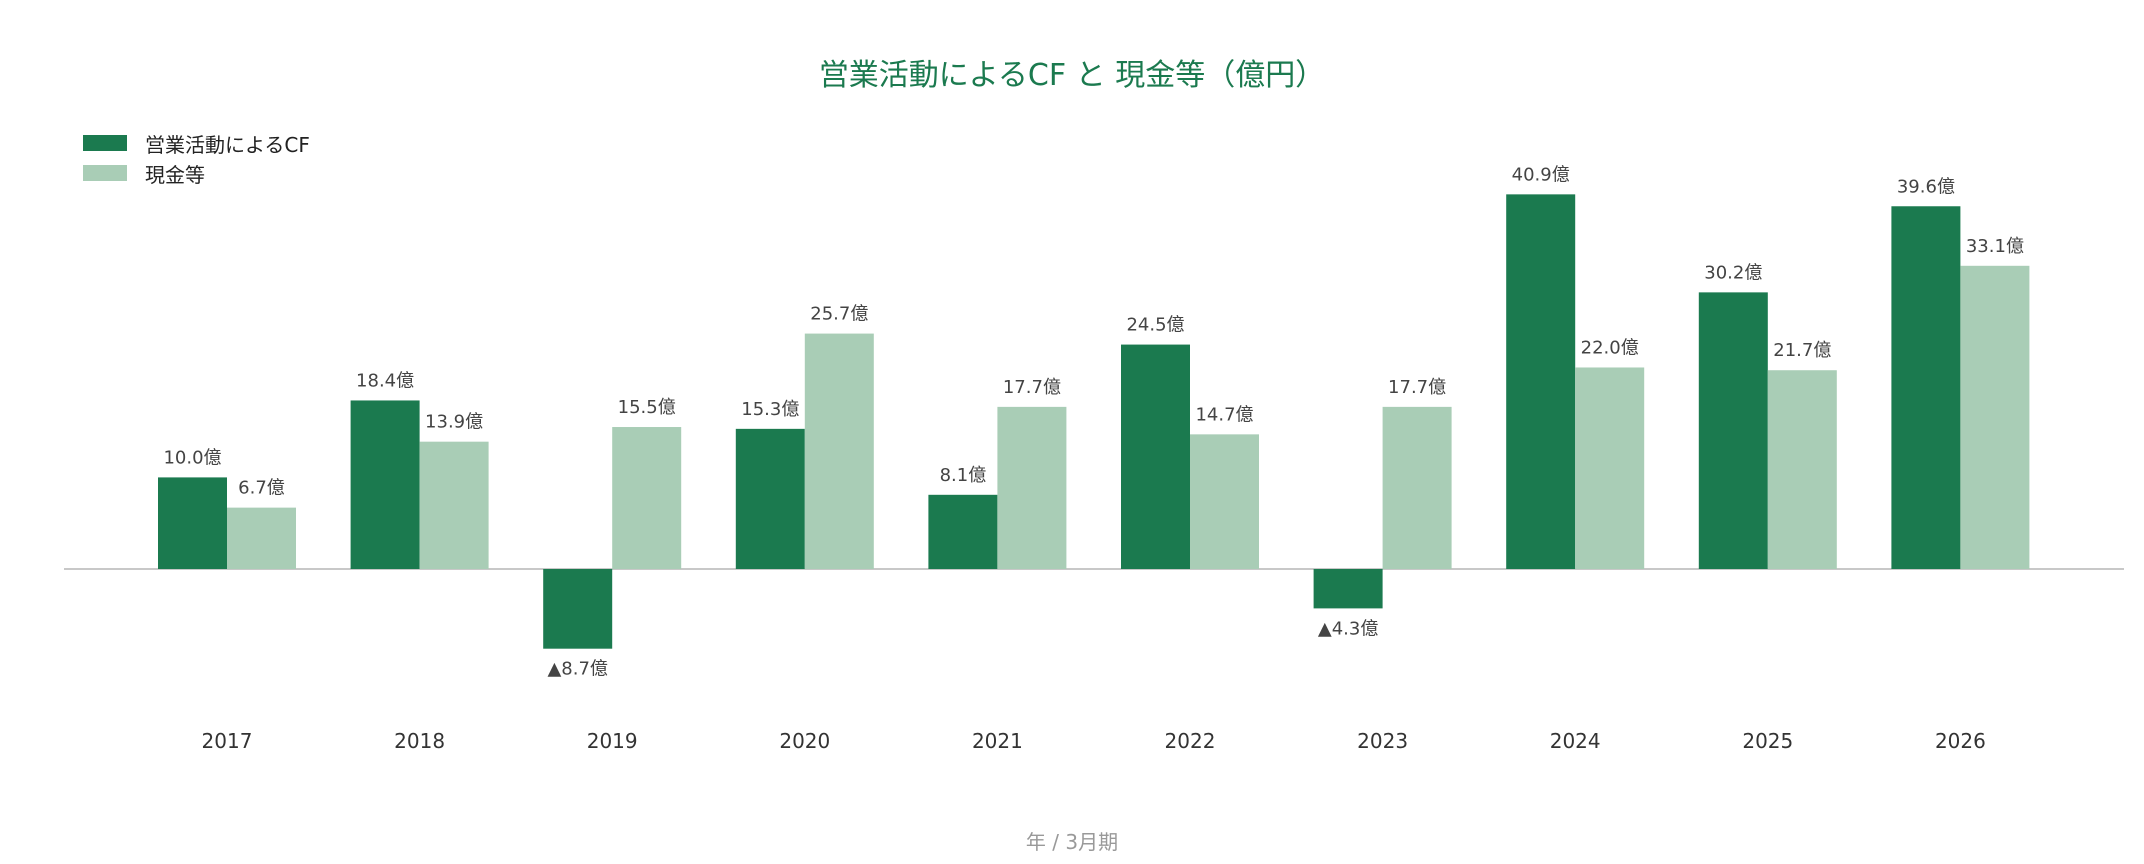  I want to click on legend-item-cash: 現金等, so click(196, 173).